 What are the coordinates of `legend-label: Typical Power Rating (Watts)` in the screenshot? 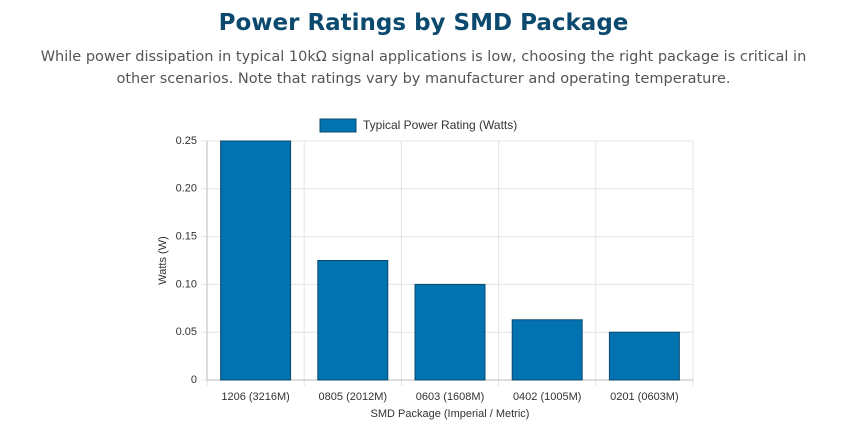 It's located at (440, 125).